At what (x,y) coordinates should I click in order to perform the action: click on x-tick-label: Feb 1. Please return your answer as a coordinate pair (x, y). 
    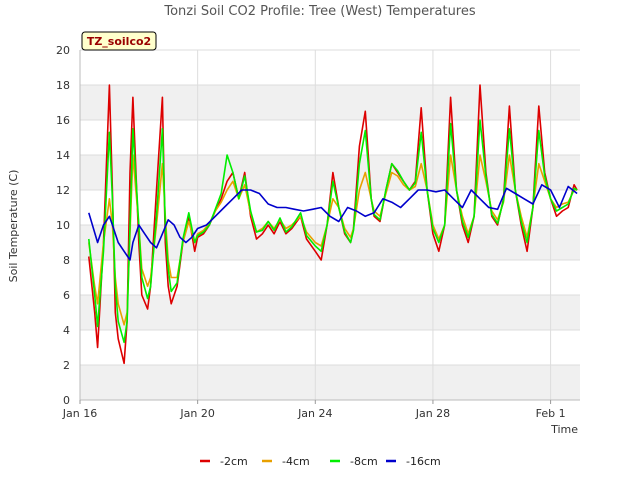
    Looking at the image, I should click on (551, 413).